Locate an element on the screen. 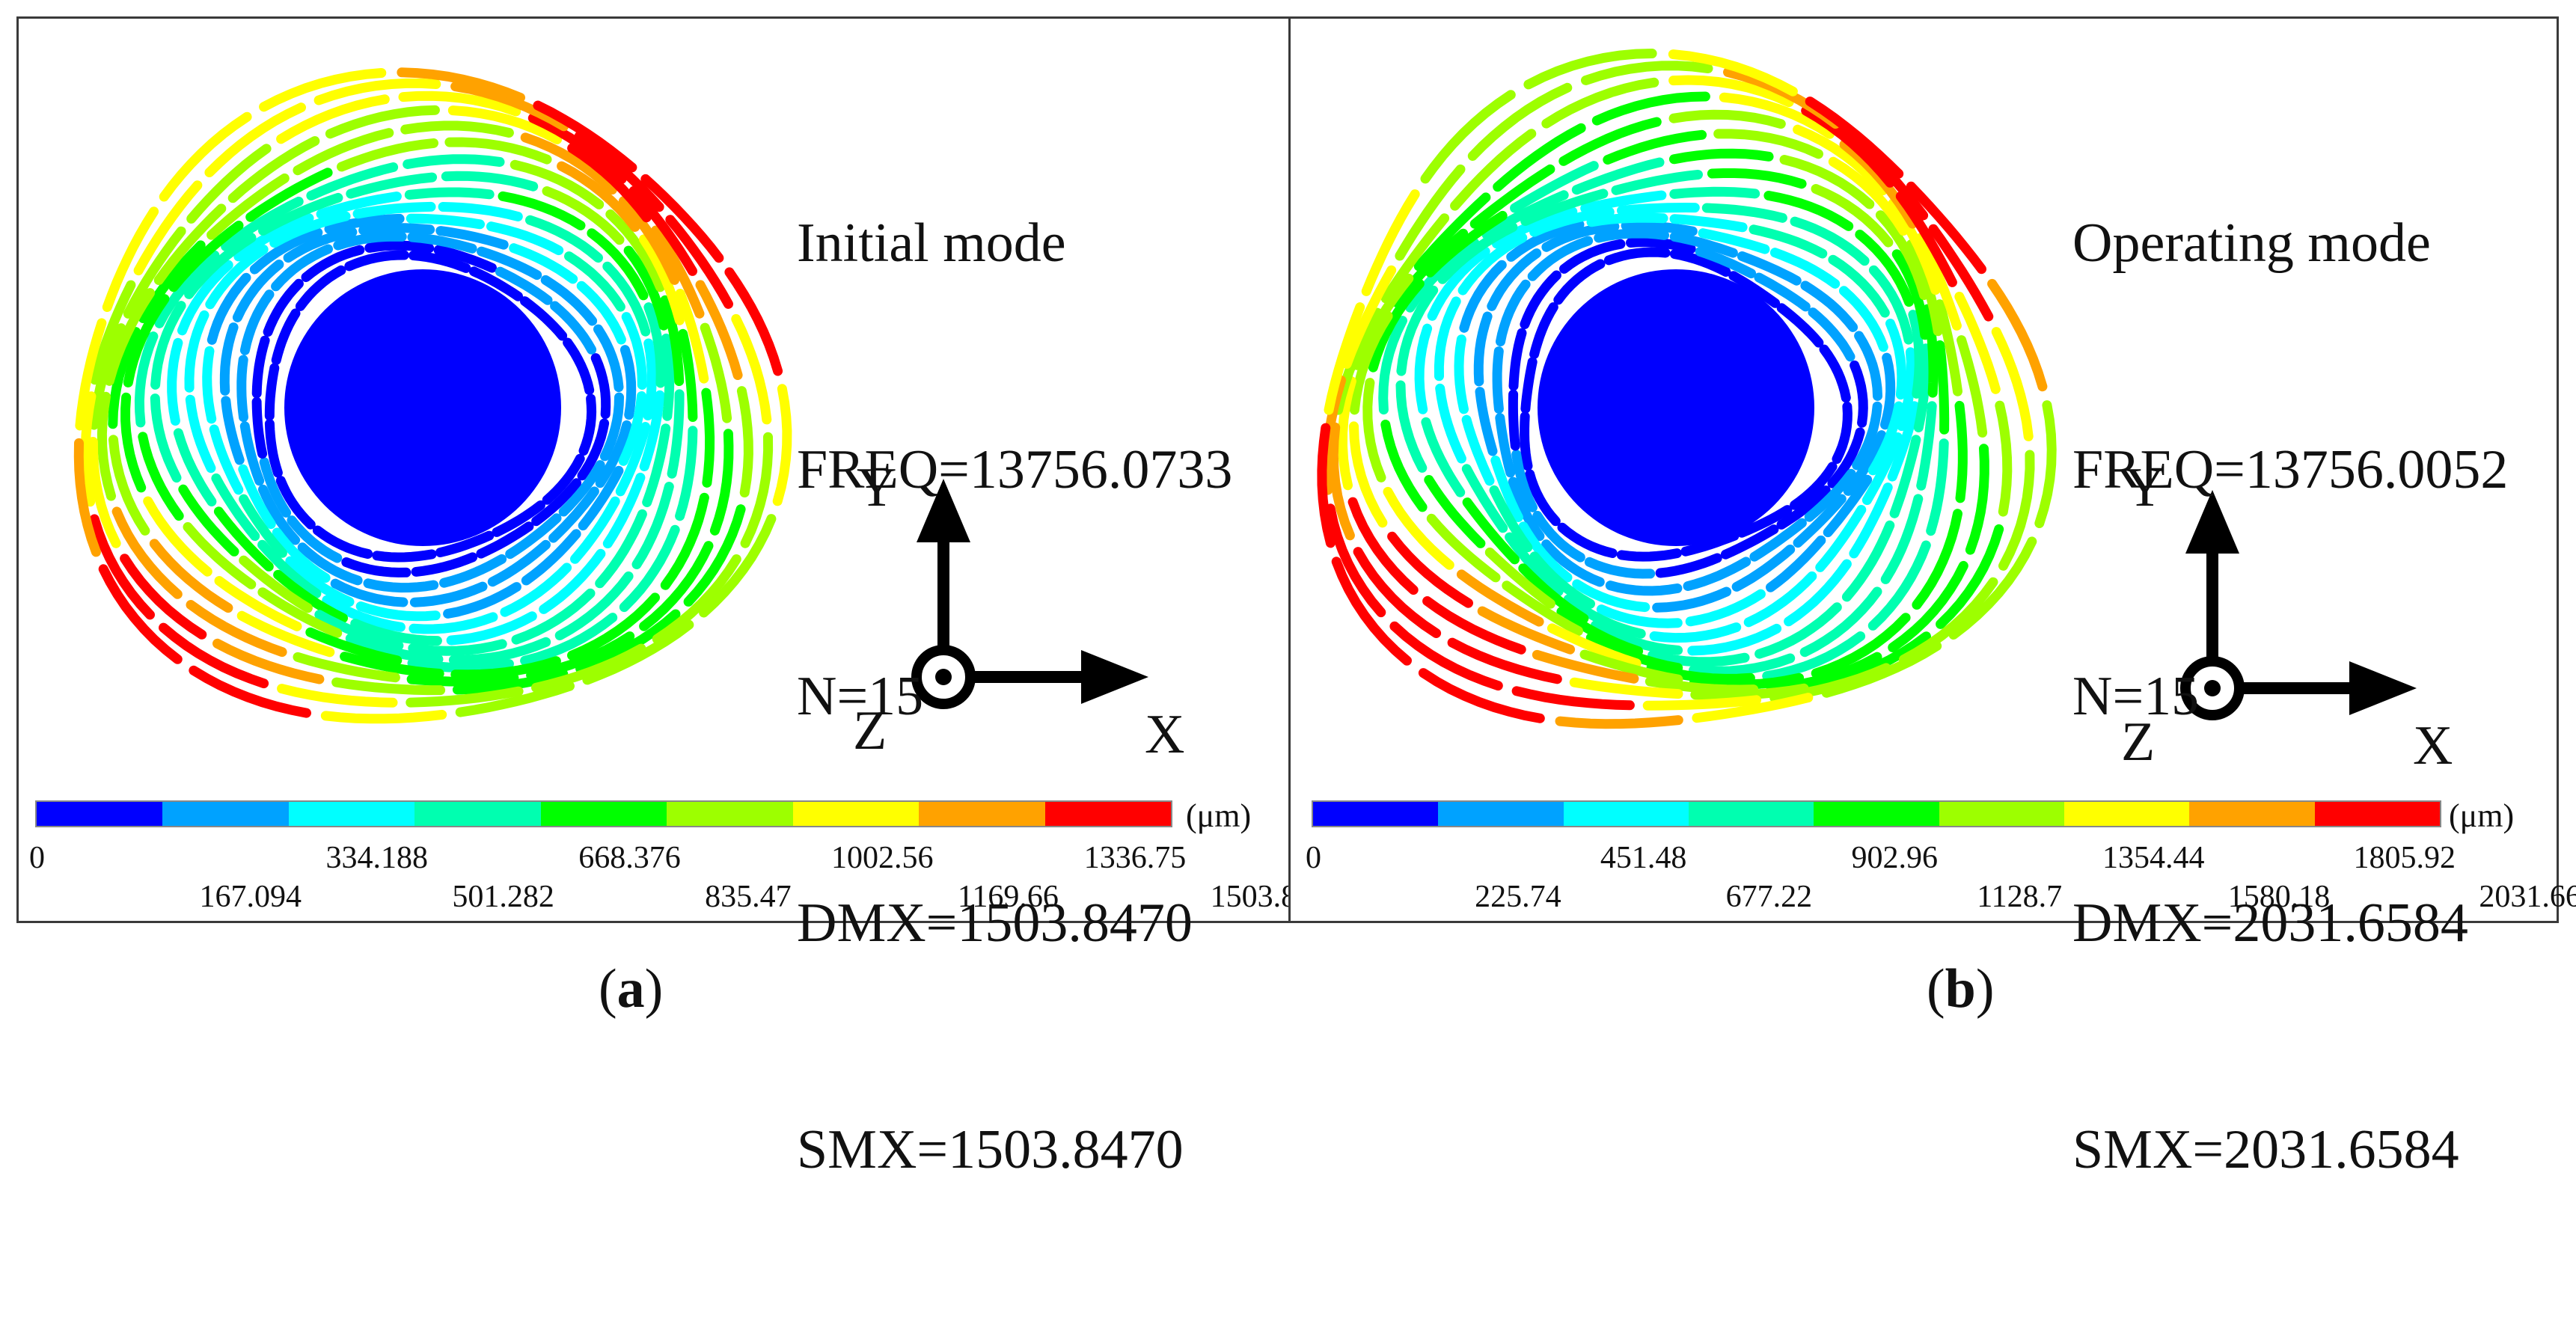 The height and width of the screenshot is (1339, 2576). colorbar-tick-label: 1169.66 is located at coordinates (1008, 897).